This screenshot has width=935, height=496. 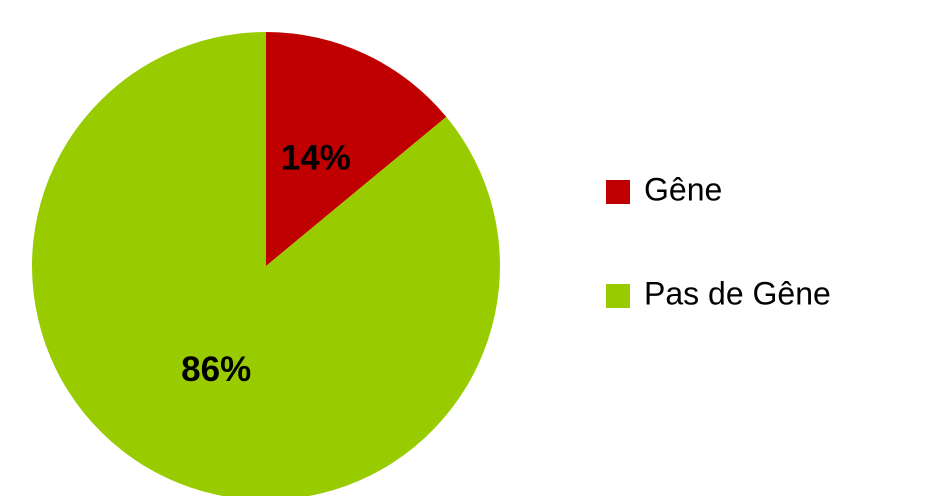 What do you see at coordinates (737, 293) in the screenshot?
I see `legend-label: Pas de Gêne` at bounding box center [737, 293].